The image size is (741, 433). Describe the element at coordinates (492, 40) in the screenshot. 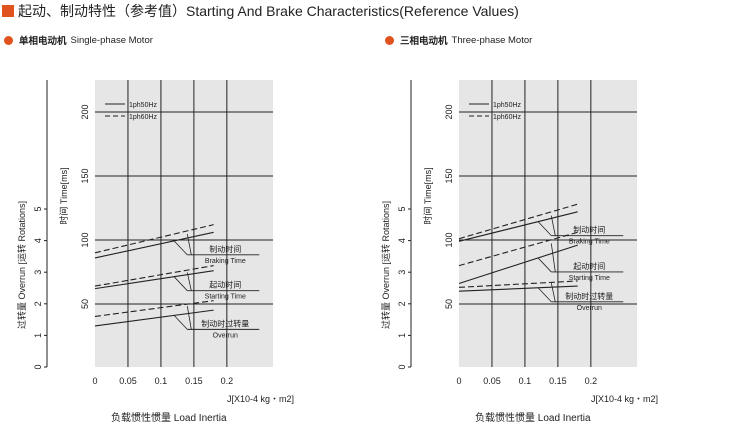

I see `panel-title-en: Three-phase Motor` at that location.